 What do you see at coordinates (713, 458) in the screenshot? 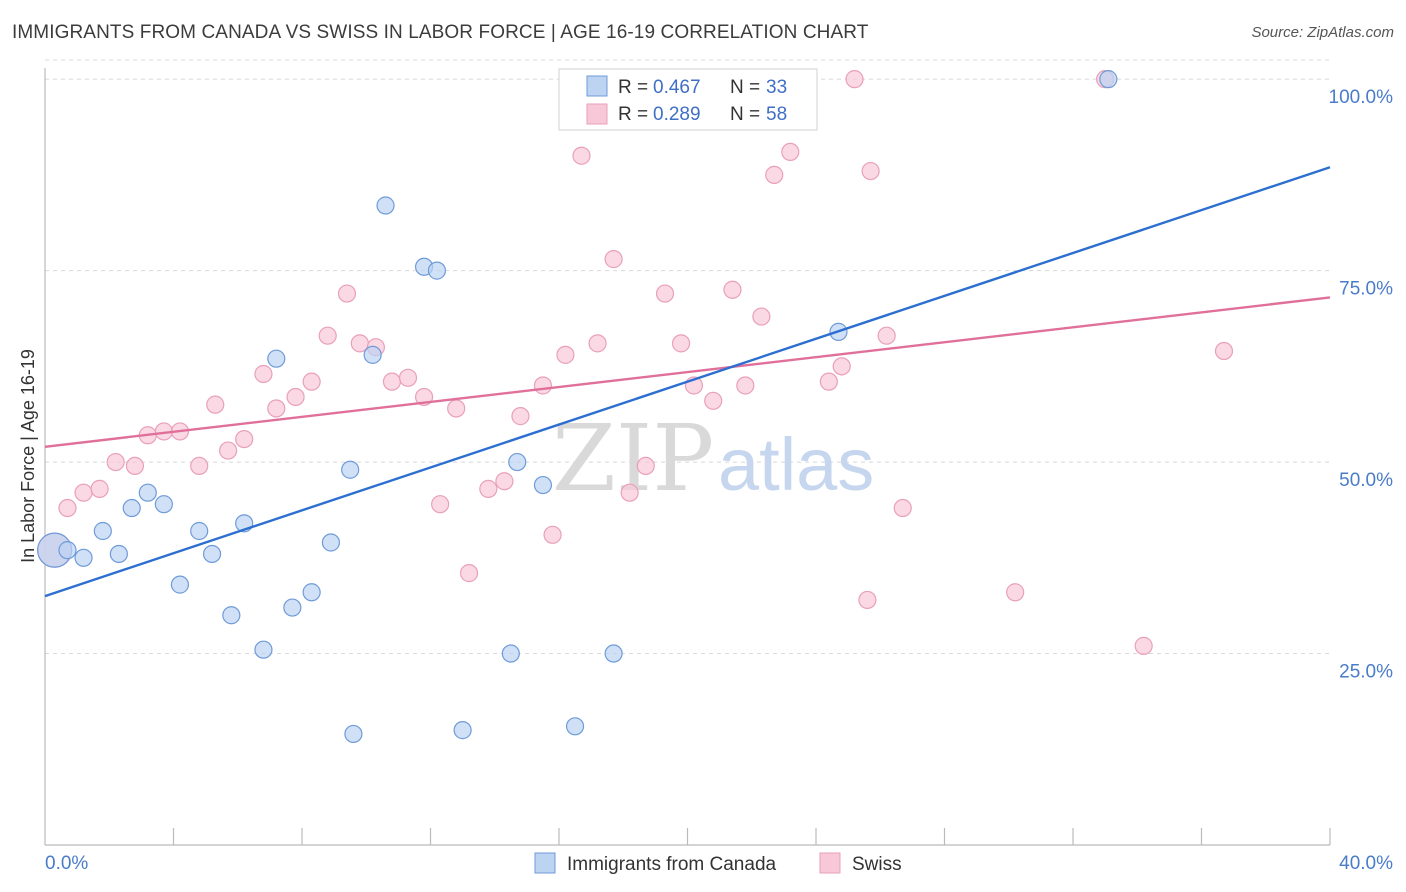
I see `watermark: ZIP atlas` at bounding box center [713, 458].